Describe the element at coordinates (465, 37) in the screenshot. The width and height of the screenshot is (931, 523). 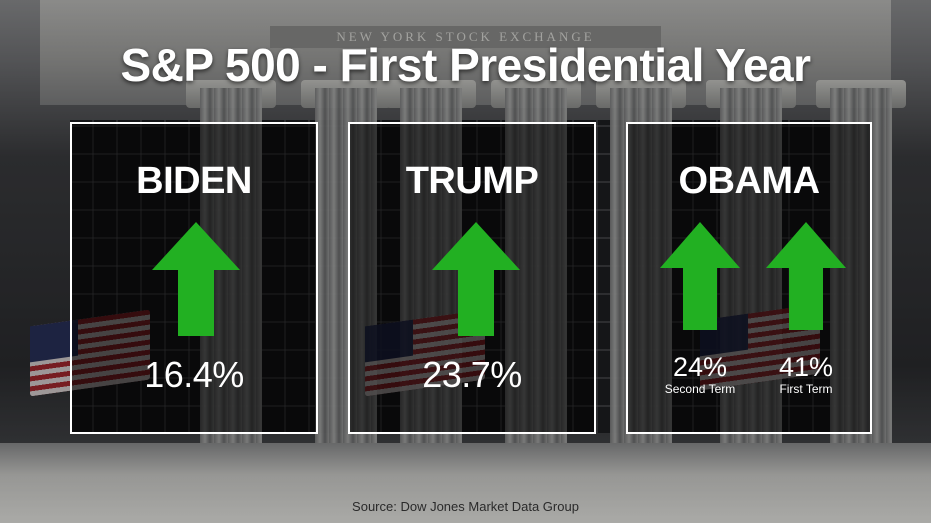
I see `frieze-inscription: NEW YORK STOCK EXCHANGE` at that location.